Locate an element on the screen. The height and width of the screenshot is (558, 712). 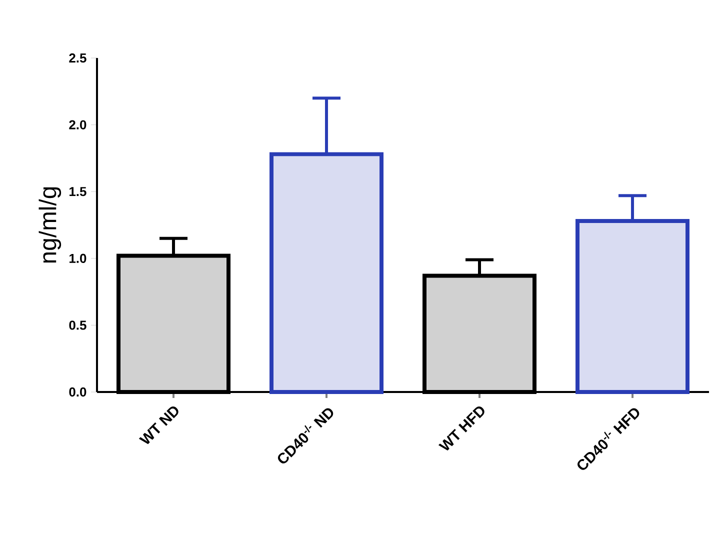
y-tick-label: 1.0 is located at coordinates (78, 258).